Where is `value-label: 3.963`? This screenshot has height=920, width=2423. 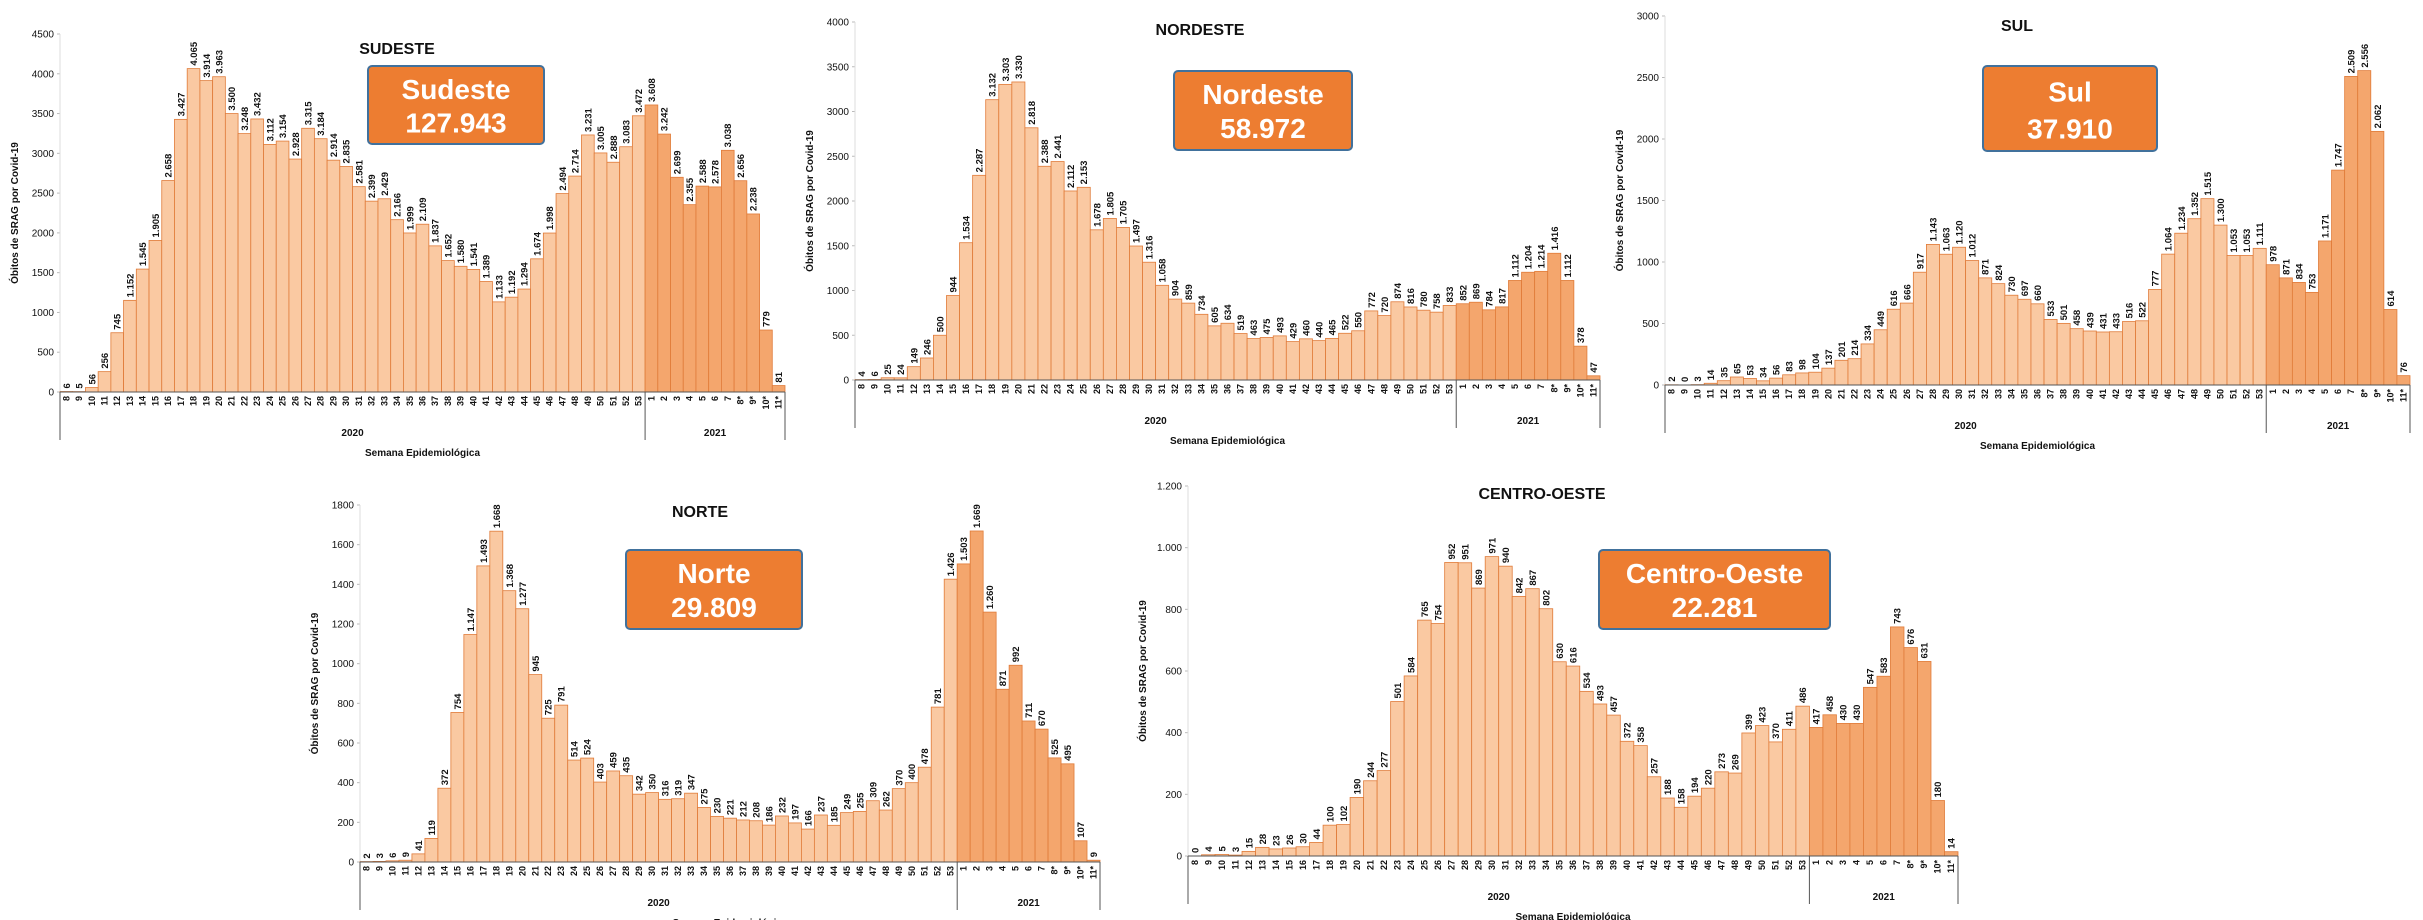 value-label: 3.963 is located at coordinates (219, 62).